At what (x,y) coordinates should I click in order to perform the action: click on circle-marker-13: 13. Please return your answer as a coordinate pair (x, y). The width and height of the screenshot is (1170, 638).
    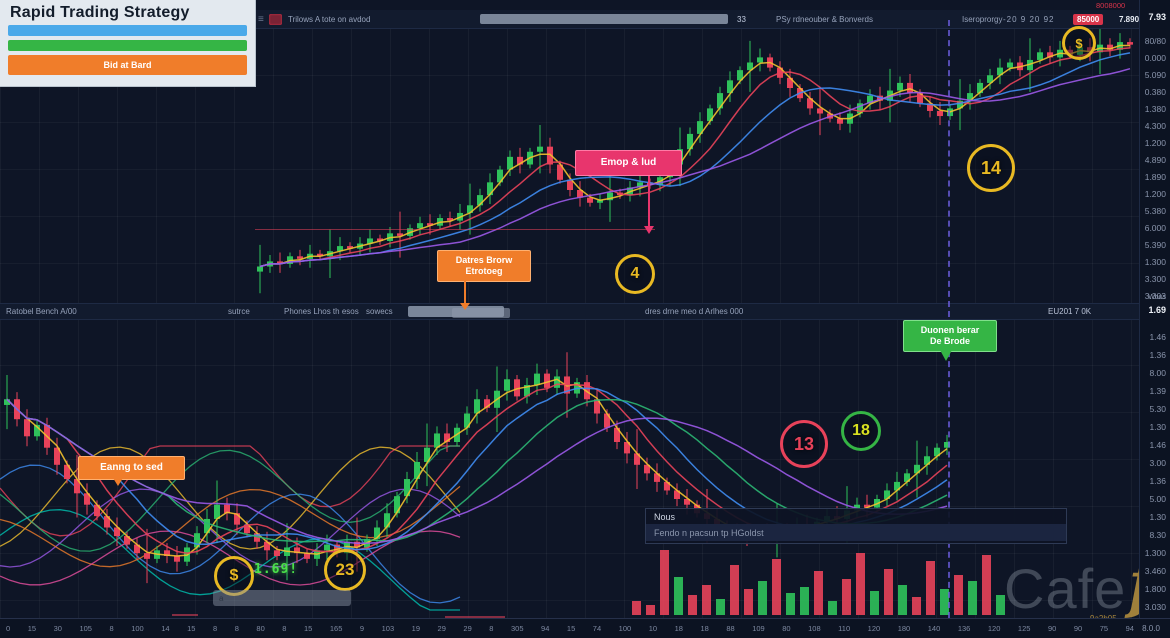
    Looking at the image, I should click on (804, 444).